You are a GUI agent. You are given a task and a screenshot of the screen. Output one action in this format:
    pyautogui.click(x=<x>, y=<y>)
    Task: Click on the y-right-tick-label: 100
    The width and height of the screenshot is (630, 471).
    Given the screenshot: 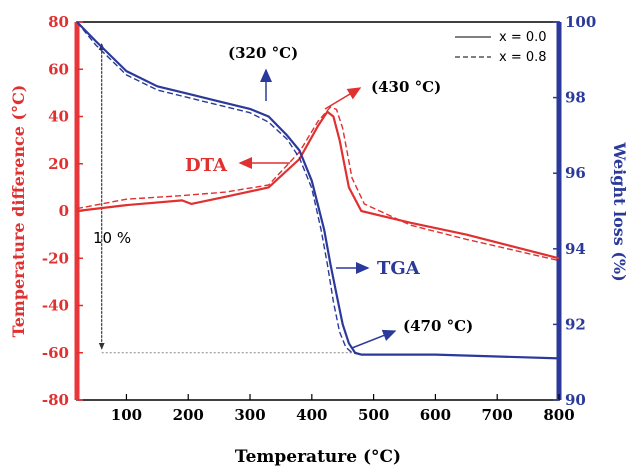 What is the action you would take?
    pyautogui.click(x=580, y=22)
    